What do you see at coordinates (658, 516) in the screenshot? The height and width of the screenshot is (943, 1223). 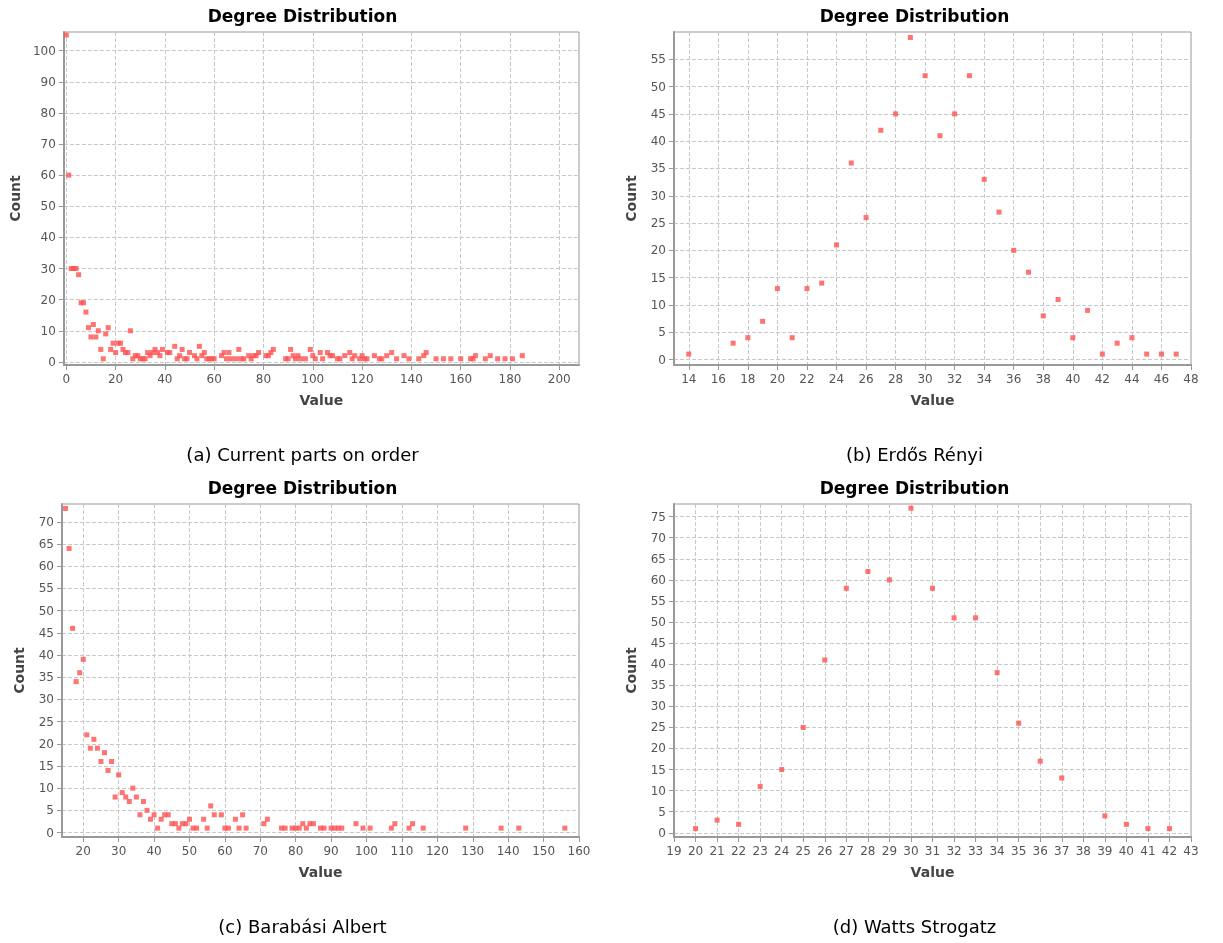 I see `y-tick-label: 75` at bounding box center [658, 516].